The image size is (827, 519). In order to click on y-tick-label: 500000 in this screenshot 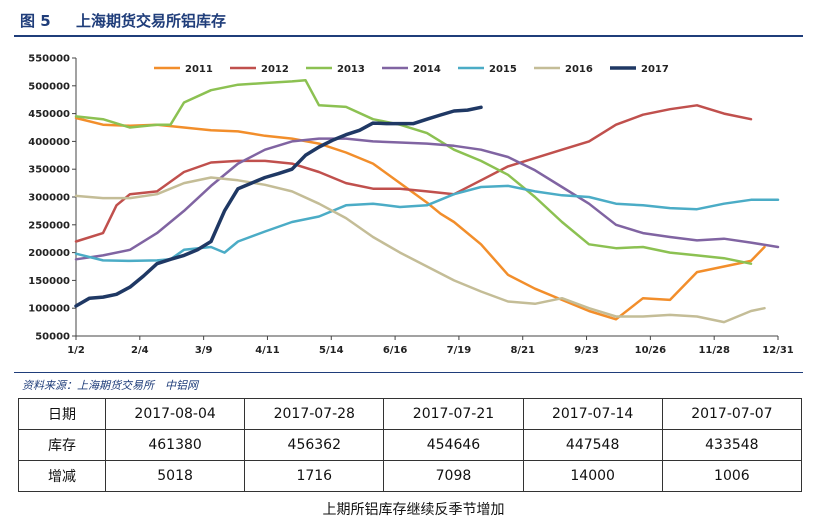, I will do `click(49, 86)`.